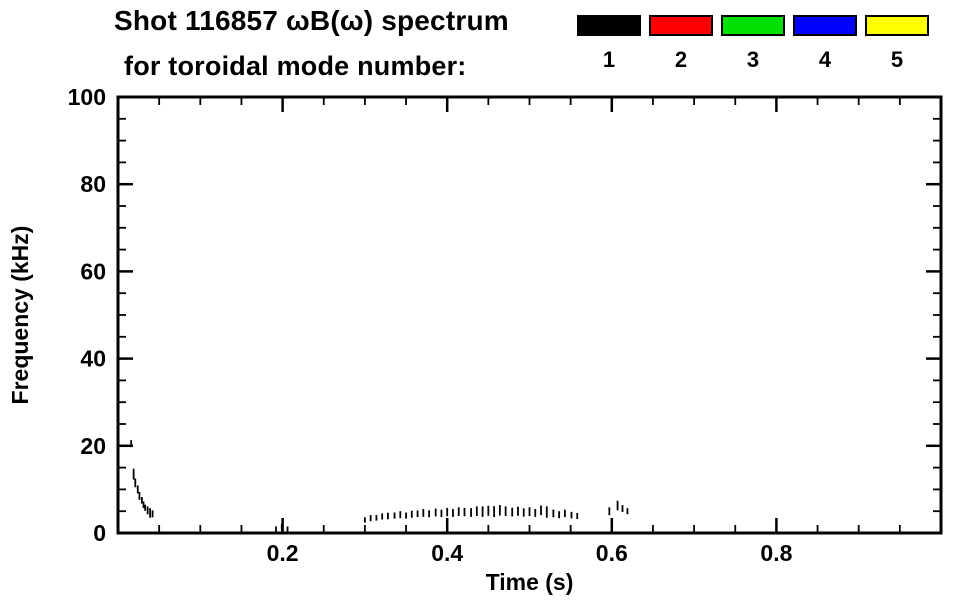  Describe the element at coordinates (612, 553) in the screenshot. I see `x-tick-label: 0.6` at that location.